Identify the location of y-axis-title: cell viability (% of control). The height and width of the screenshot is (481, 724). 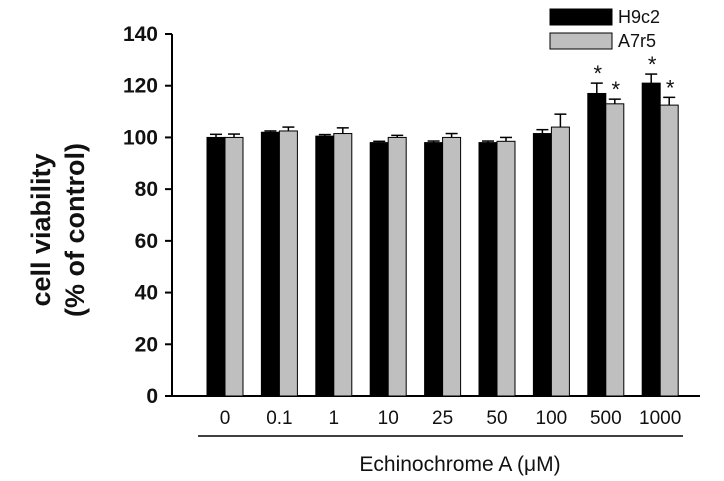
(58, 230).